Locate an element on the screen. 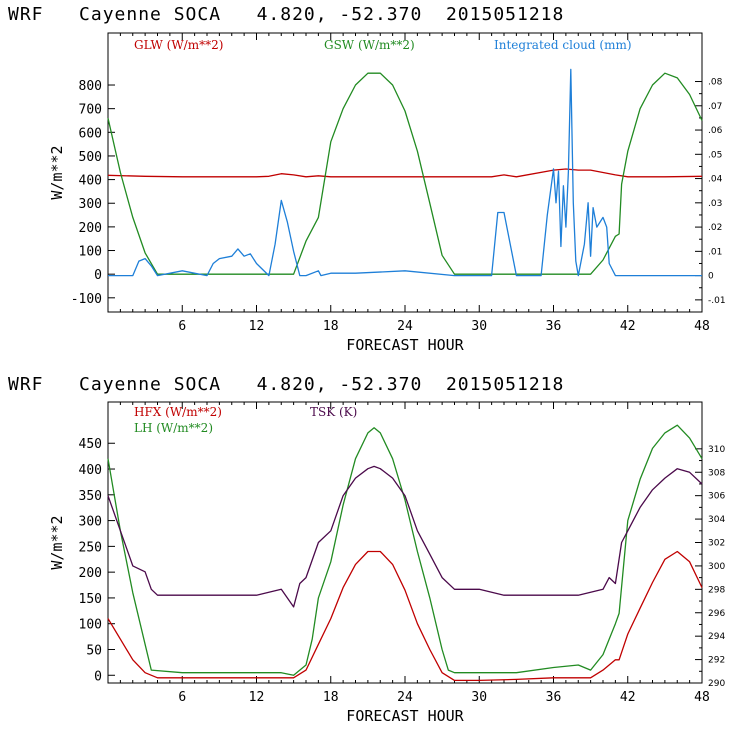 This screenshot has width=740, height=740. y2-tick-label: 306 is located at coordinates (716, 497).